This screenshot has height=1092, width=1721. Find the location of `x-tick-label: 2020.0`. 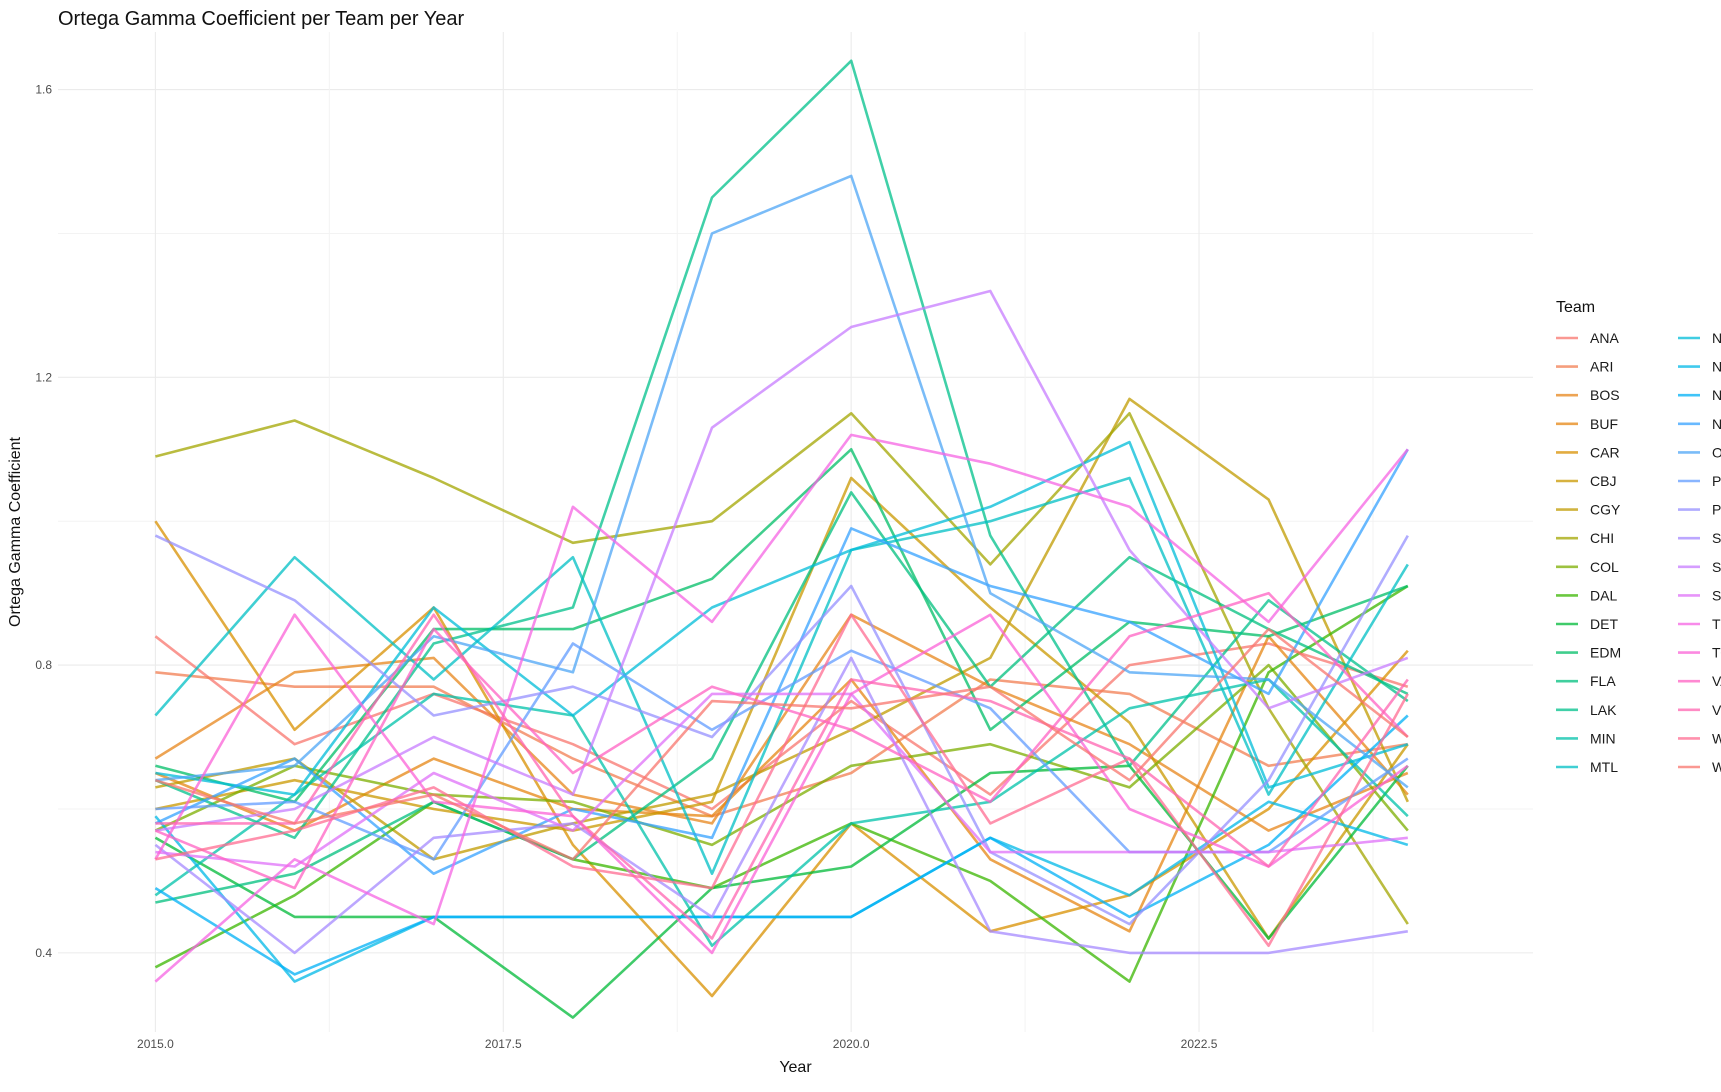

x-tick-label: 2020.0 is located at coordinates (851, 1044).